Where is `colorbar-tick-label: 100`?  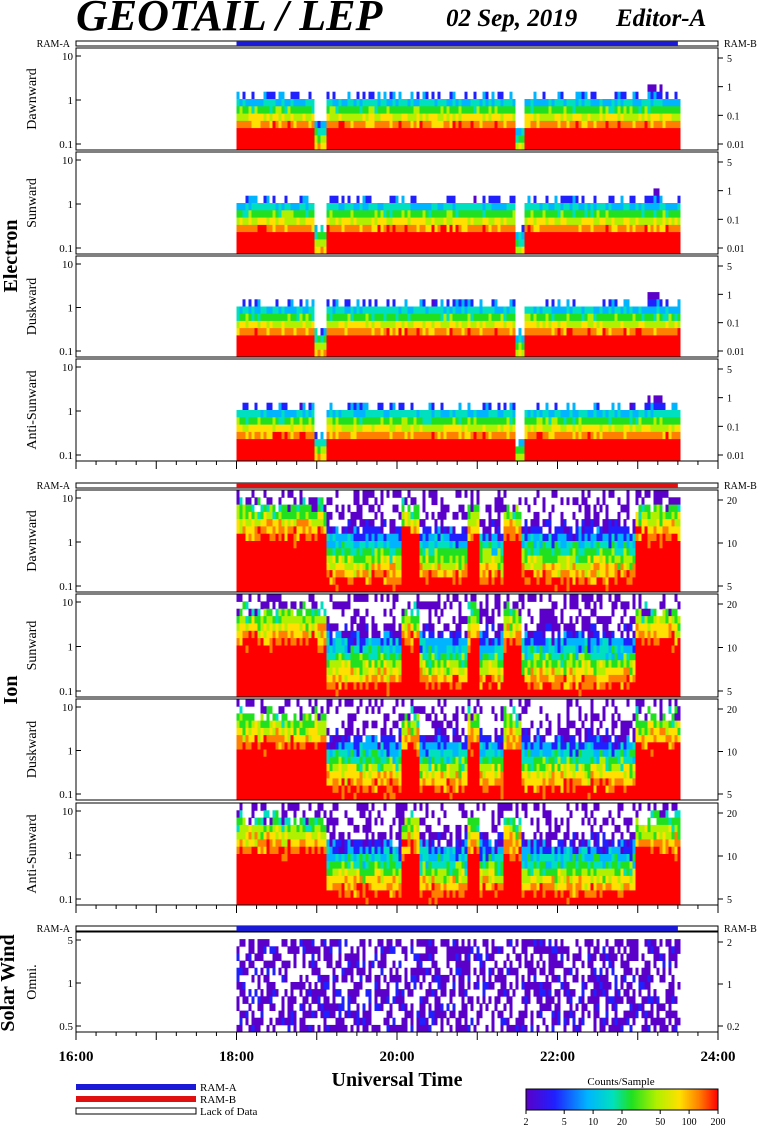
colorbar-tick-label: 100 is located at coordinates (689, 1122).